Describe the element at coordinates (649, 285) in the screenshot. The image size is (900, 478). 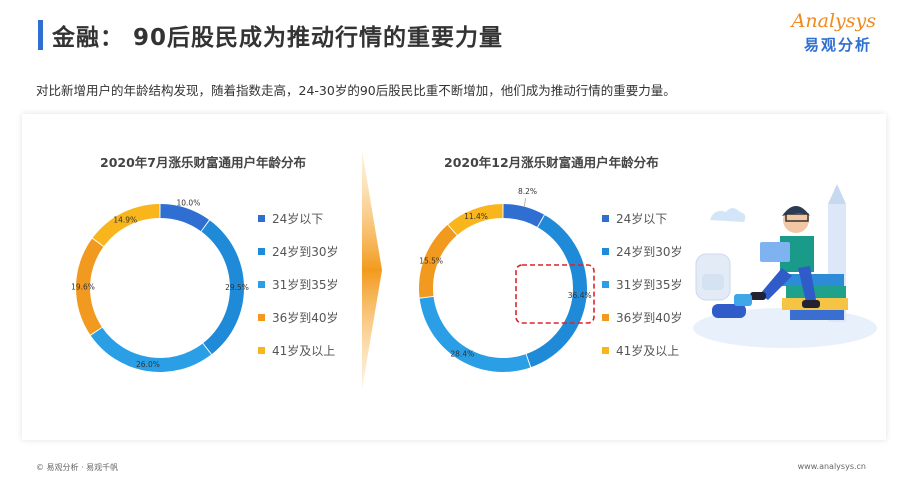
I see `chart2-legend-label-2: 31岁到35岁` at that location.